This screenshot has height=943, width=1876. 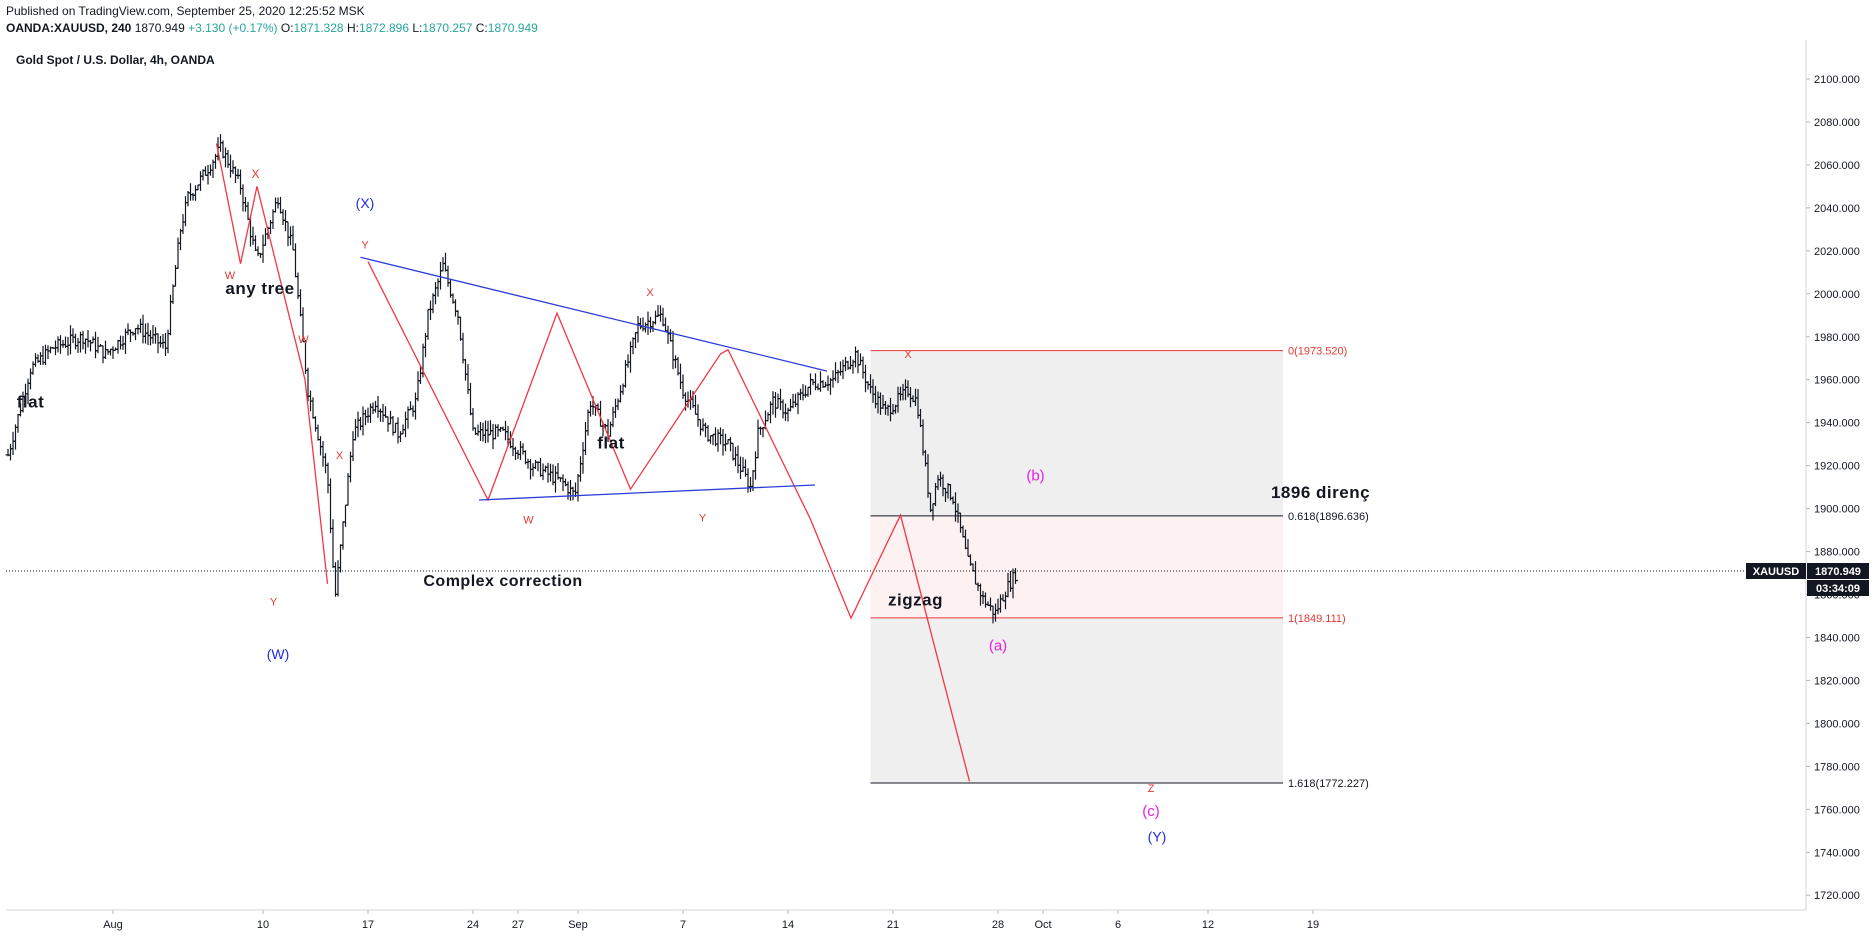 I want to click on fib-level-label-2: 1(1849.111), so click(x=1317, y=619).